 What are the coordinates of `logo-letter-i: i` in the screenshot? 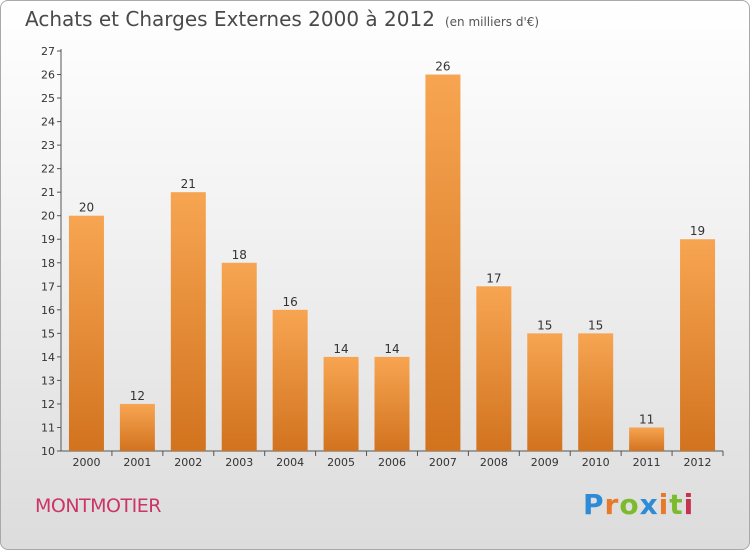 It's located at (664, 504).